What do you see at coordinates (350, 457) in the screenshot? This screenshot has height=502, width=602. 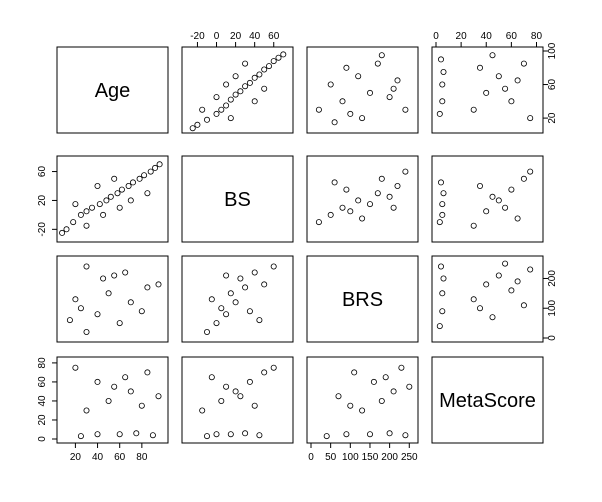 I see `tick-label-brs-bottom-2: 100` at bounding box center [350, 457].